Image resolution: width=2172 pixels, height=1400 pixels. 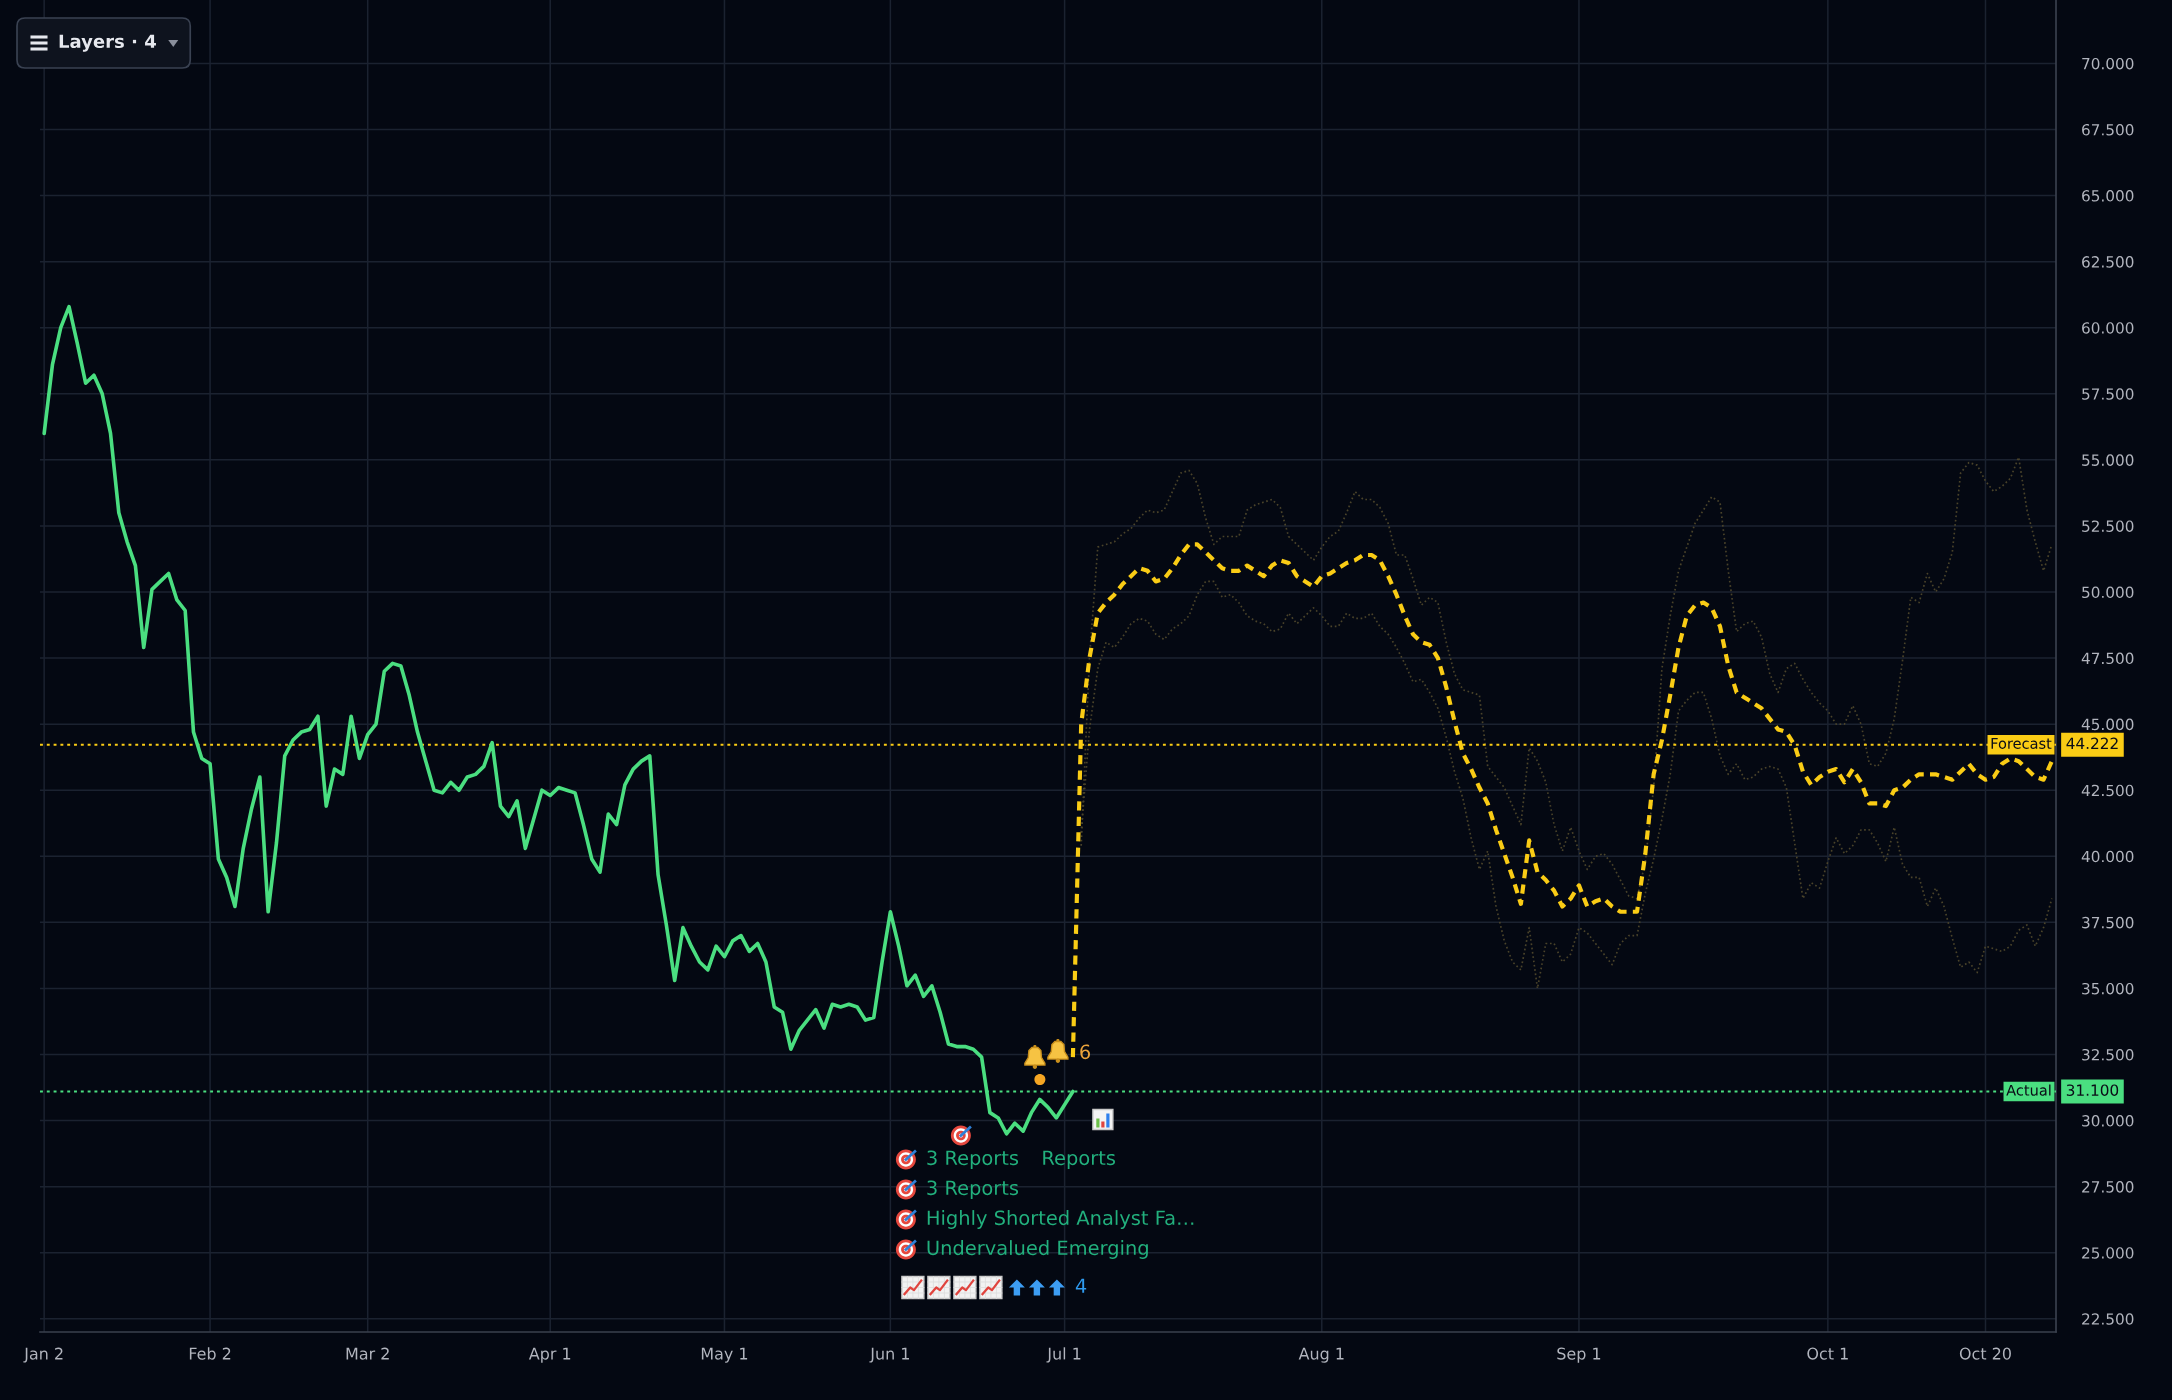 I want to click on ref-line-label: Actual, so click(x=2028, y=1090).